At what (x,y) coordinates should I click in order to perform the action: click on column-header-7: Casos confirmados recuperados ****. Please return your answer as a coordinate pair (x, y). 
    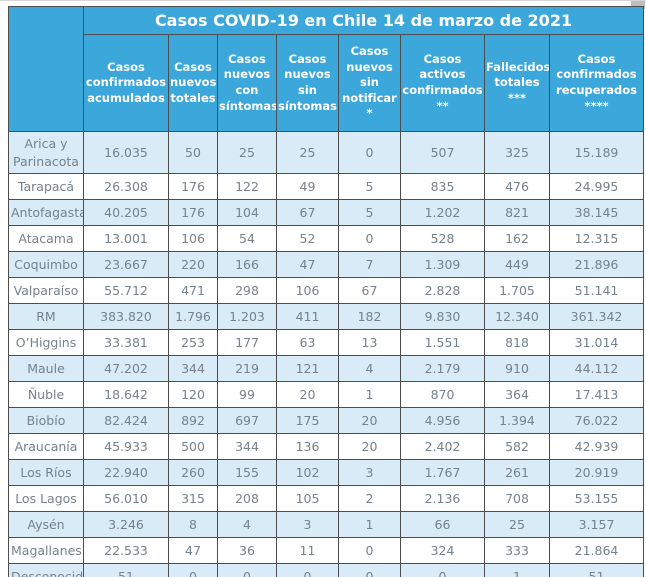
    Looking at the image, I should click on (596, 83).